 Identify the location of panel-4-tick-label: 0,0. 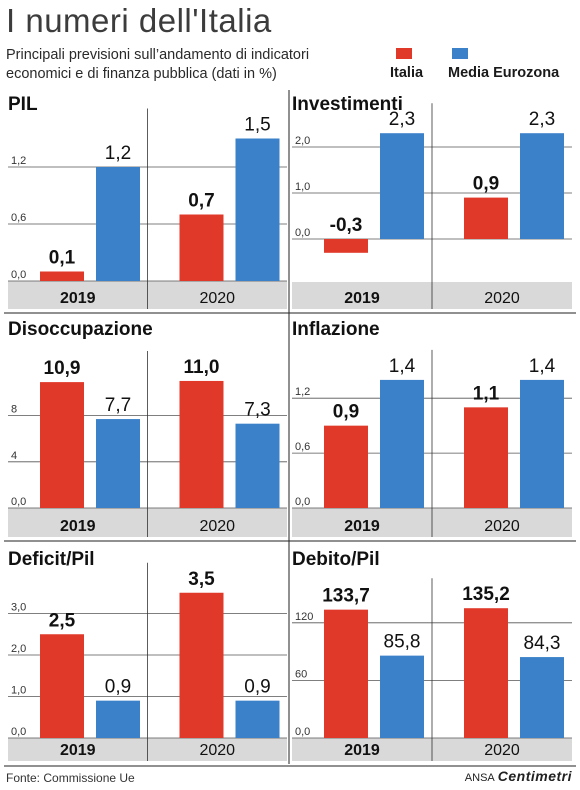
(302, 502).